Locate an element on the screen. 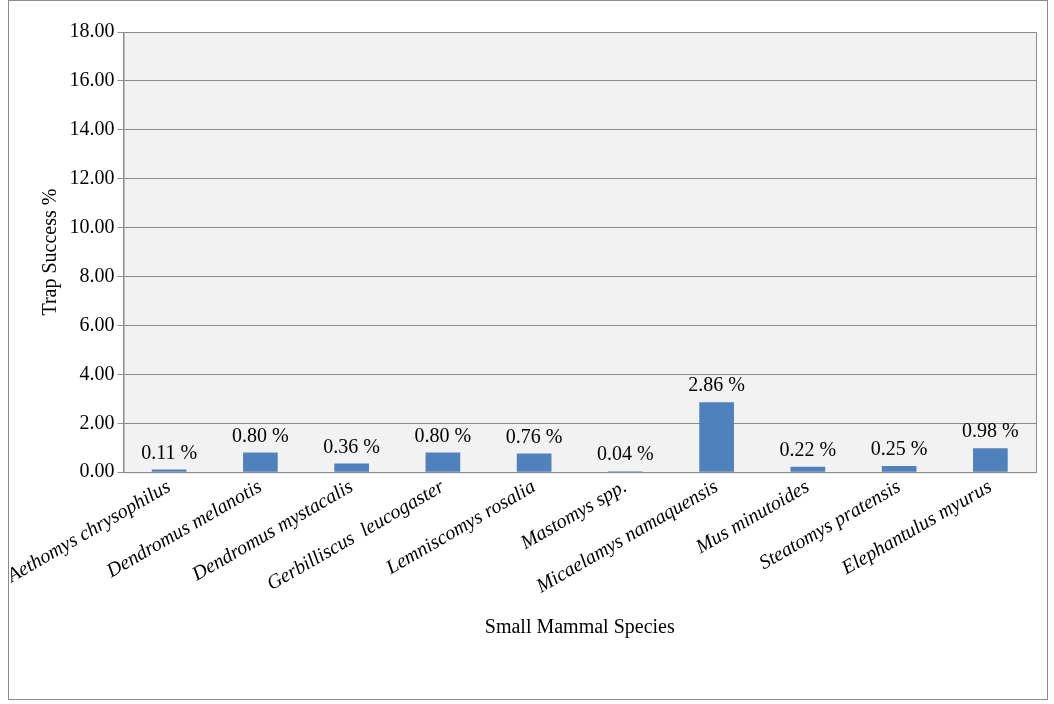 The height and width of the screenshot is (704, 1054). data-label: 0.25 % is located at coordinates (899, 448).